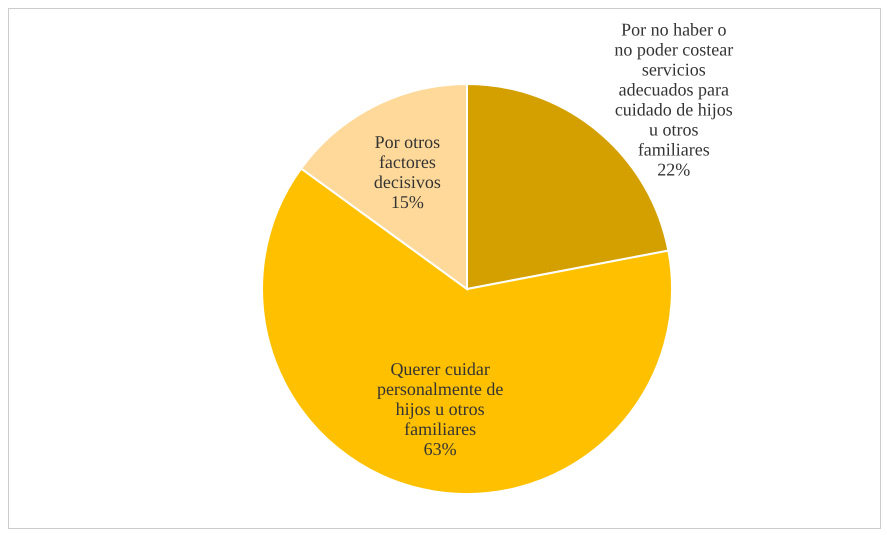 The image size is (887, 535). Describe the element at coordinates (673, 169) in the screenshot. I see `data-label: 22%` at that location.